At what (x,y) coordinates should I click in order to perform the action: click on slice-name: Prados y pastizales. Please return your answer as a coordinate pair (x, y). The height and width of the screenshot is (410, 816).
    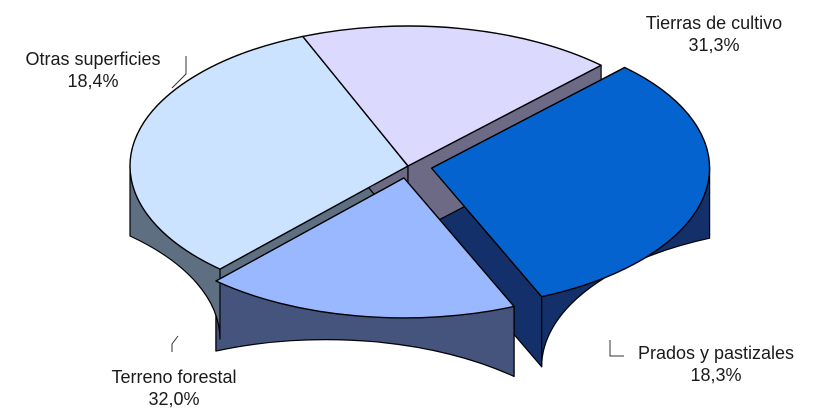
    Looking at the image, I should click on (716, 353).